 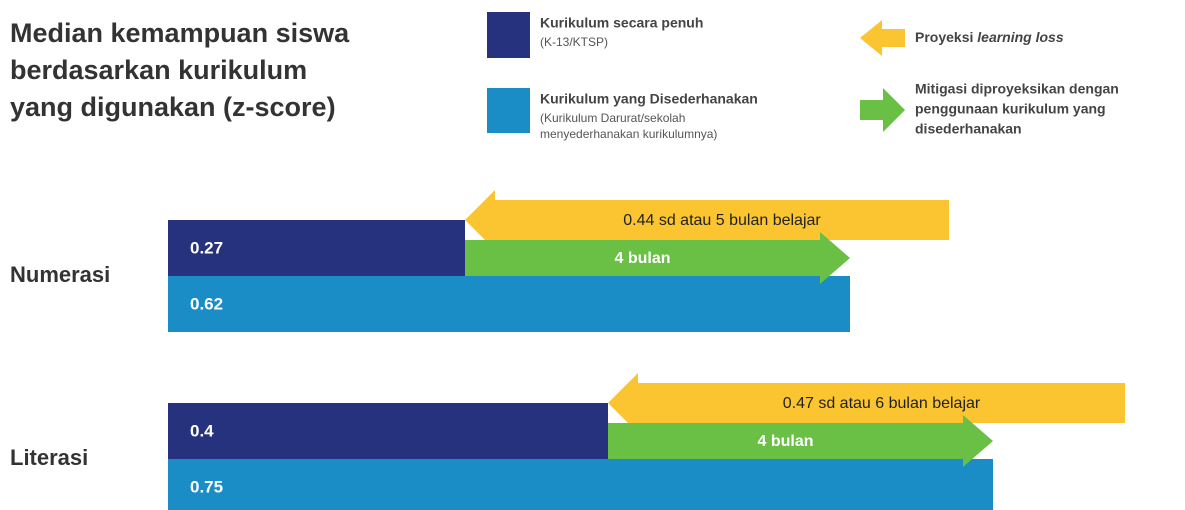 What do you see at coordinates (574, 42) in the screenshot?
I see `legend-note: (K-13/KTSP)` at bounding box center [574, 42].